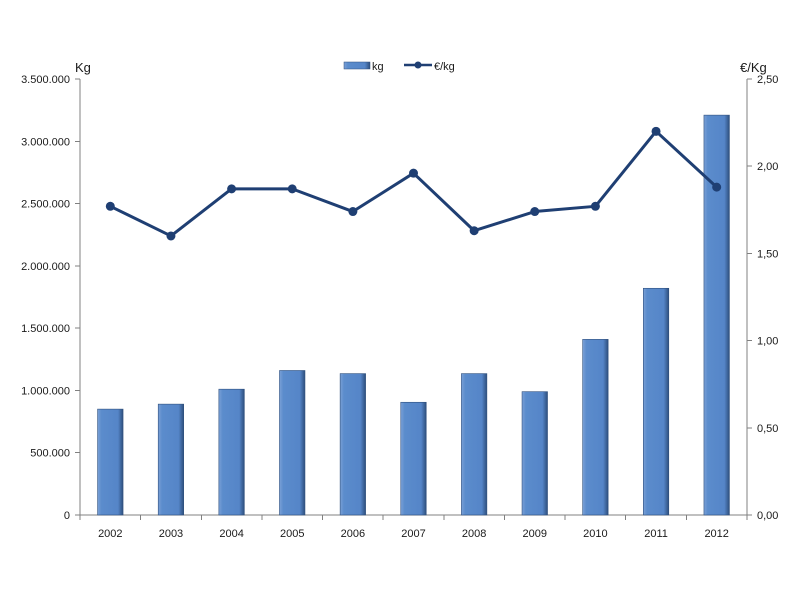 Image resolution: width=800 pixels, height=605 pixels. Describe the element at coordinates (45, 80) in the screenshot. I see `left-tick-label: 3.500.000` at that location.